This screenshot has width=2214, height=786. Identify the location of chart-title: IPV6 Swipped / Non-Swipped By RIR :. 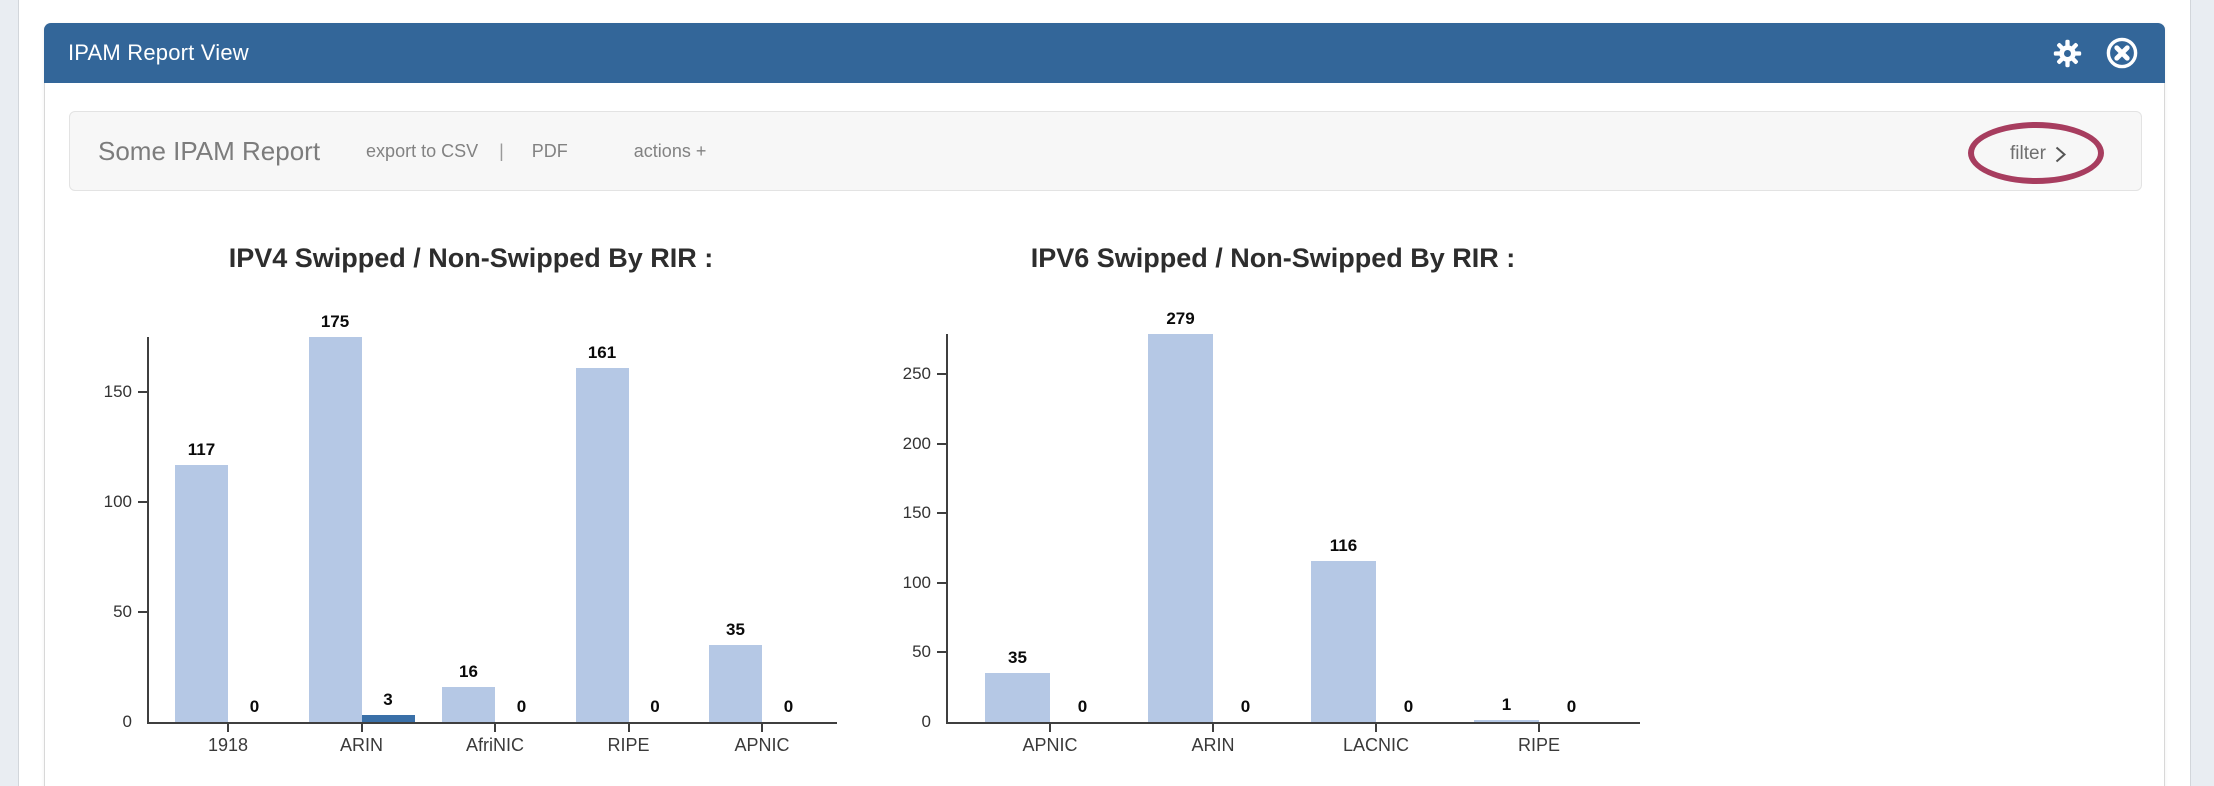
(1273, 258).